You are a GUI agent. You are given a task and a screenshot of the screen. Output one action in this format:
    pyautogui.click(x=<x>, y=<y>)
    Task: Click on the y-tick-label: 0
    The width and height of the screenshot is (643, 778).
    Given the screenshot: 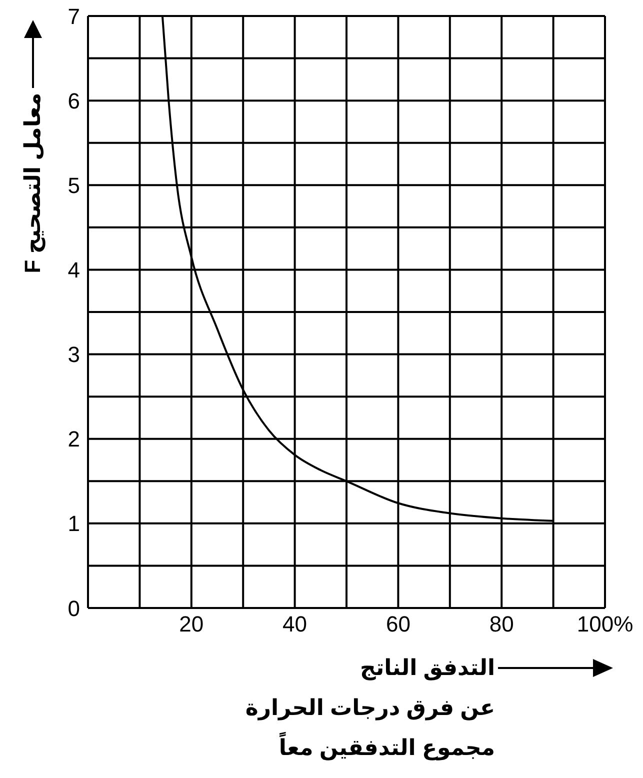 What is the action you would take?
    pyautogui.click(x=74, y=608)
    